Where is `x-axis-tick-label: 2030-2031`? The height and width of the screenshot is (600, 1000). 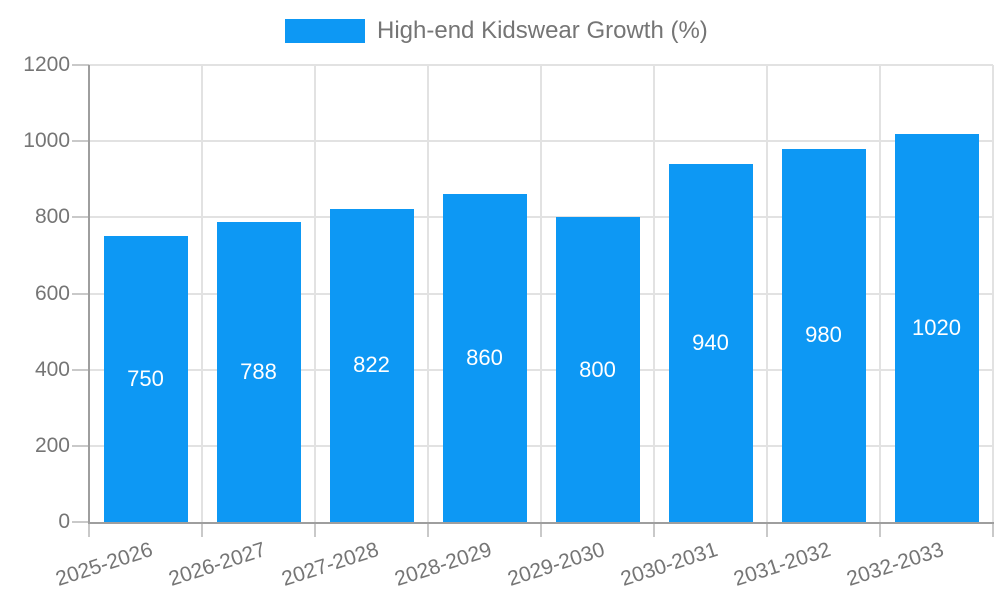 x-axis-tick-label: 2030-2031 is located at coordinates (669, 564).